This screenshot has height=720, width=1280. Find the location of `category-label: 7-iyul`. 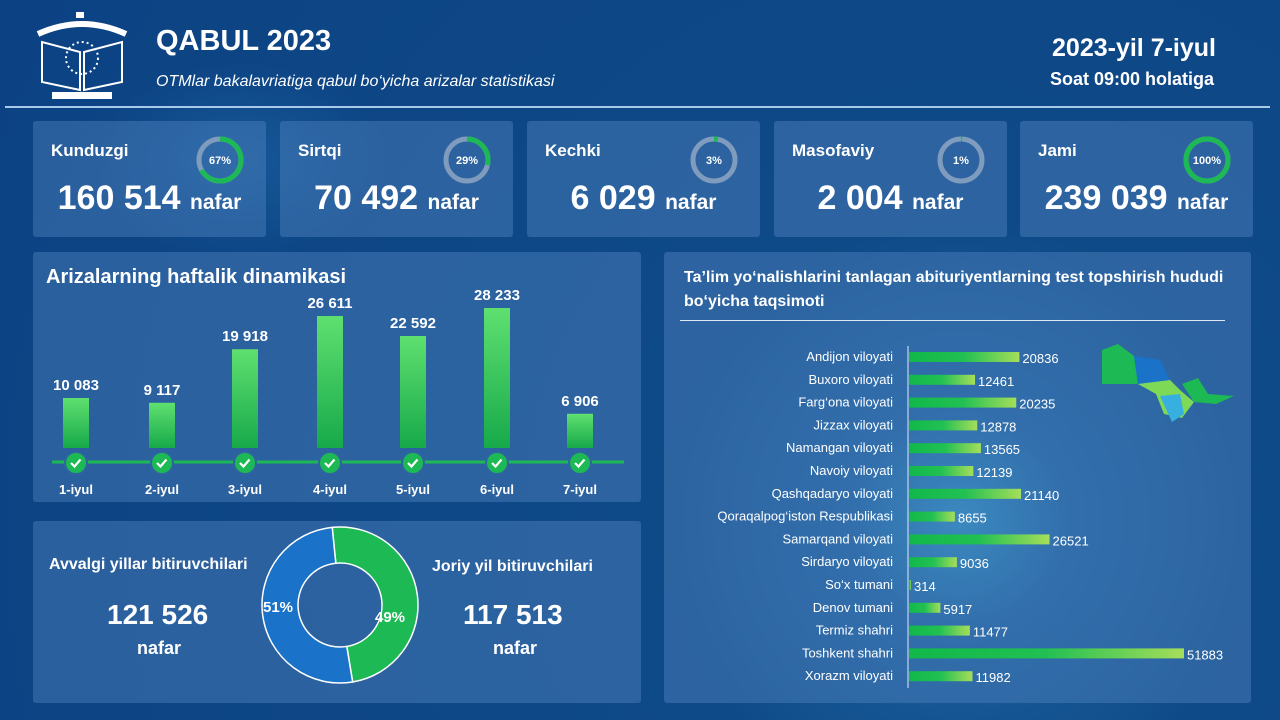

category-label: 7-iyul is located at coordinates (580, 489).